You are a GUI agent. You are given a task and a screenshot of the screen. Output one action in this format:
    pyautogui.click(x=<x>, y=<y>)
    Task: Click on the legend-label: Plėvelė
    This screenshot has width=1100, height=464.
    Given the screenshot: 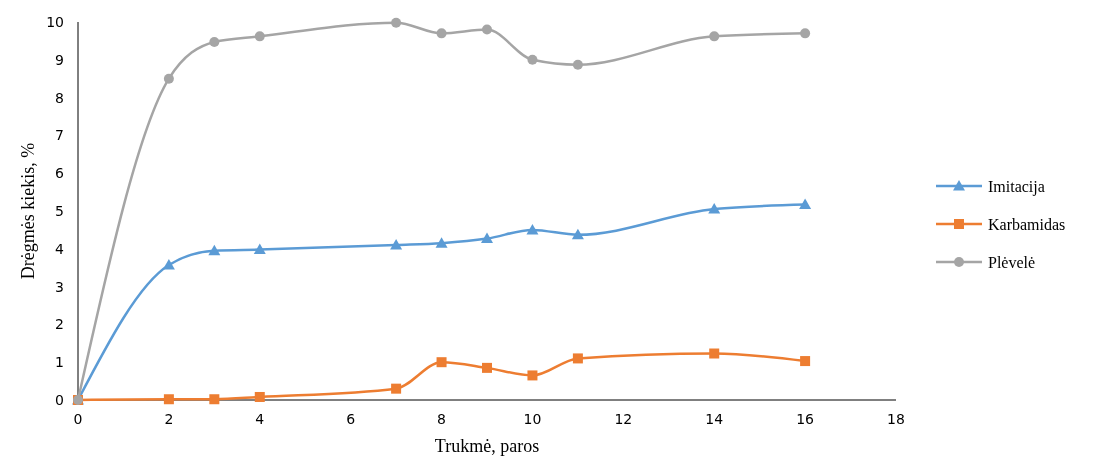 What is the action you would take?
    pyautogui.click(x=1012, y=262)
    